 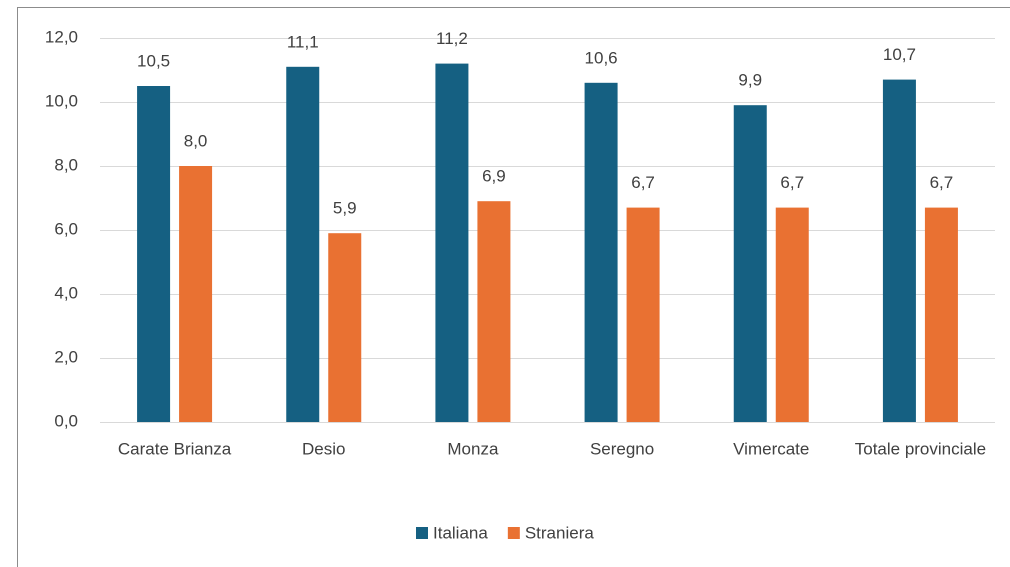 What do you see at coordinates (61, 100) in the screenshot?
I see `y-tick-label: 10,0` at bounding box center [61, 100].